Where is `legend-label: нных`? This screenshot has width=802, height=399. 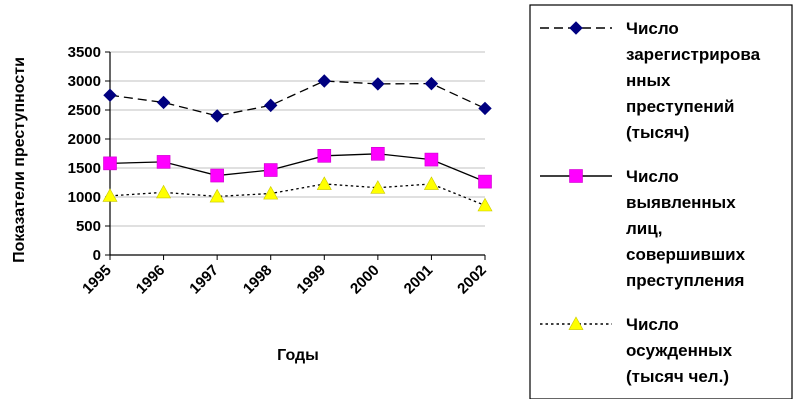
legend-label: нных is located at coordinates (648, 80).